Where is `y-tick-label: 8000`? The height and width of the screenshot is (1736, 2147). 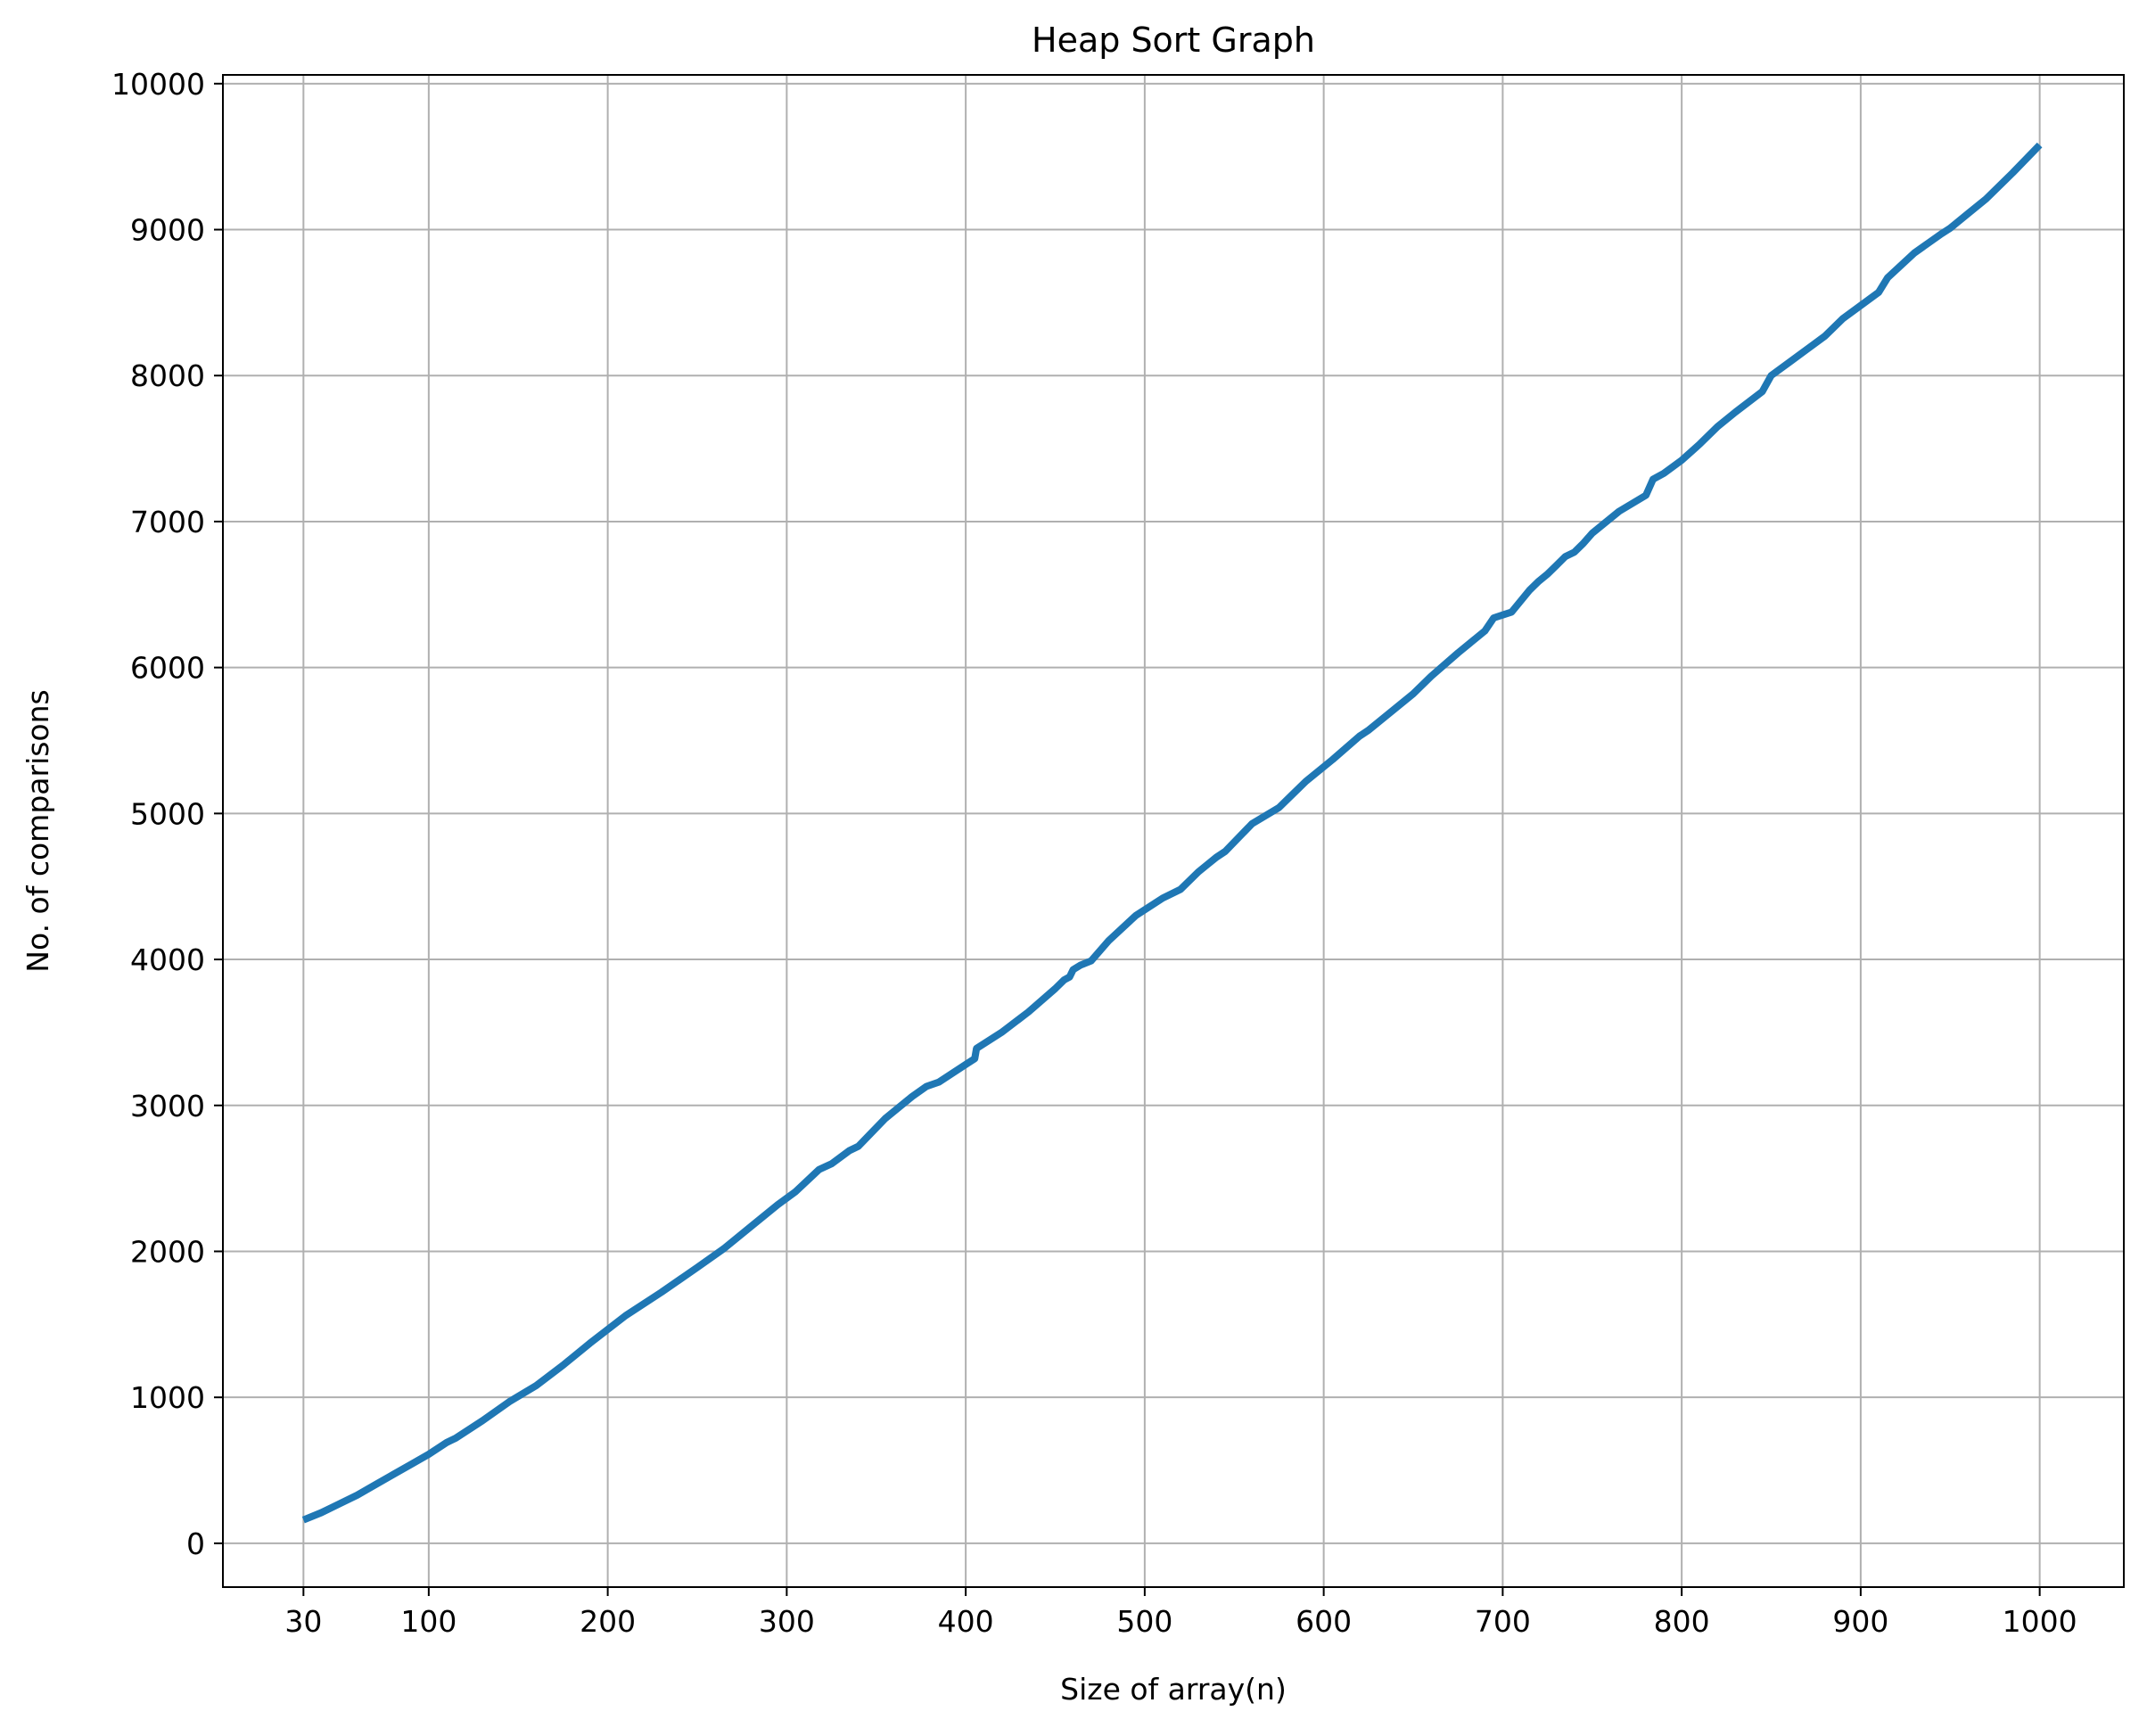 y-tick-label: 8000 is located at coordinates (167, 376).